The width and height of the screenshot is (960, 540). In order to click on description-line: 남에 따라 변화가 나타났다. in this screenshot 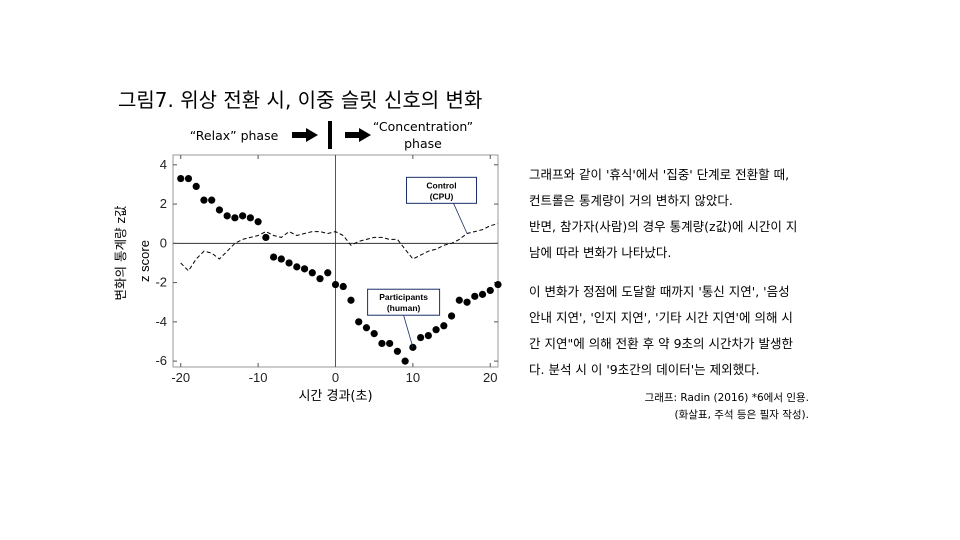, I will do `click(600, 252)`.